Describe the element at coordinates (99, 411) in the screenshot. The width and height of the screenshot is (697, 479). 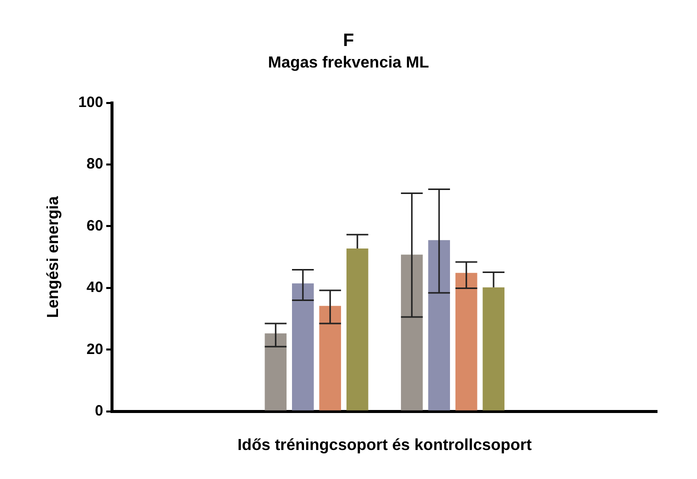
I see `y-tick-label: 0` at that location.